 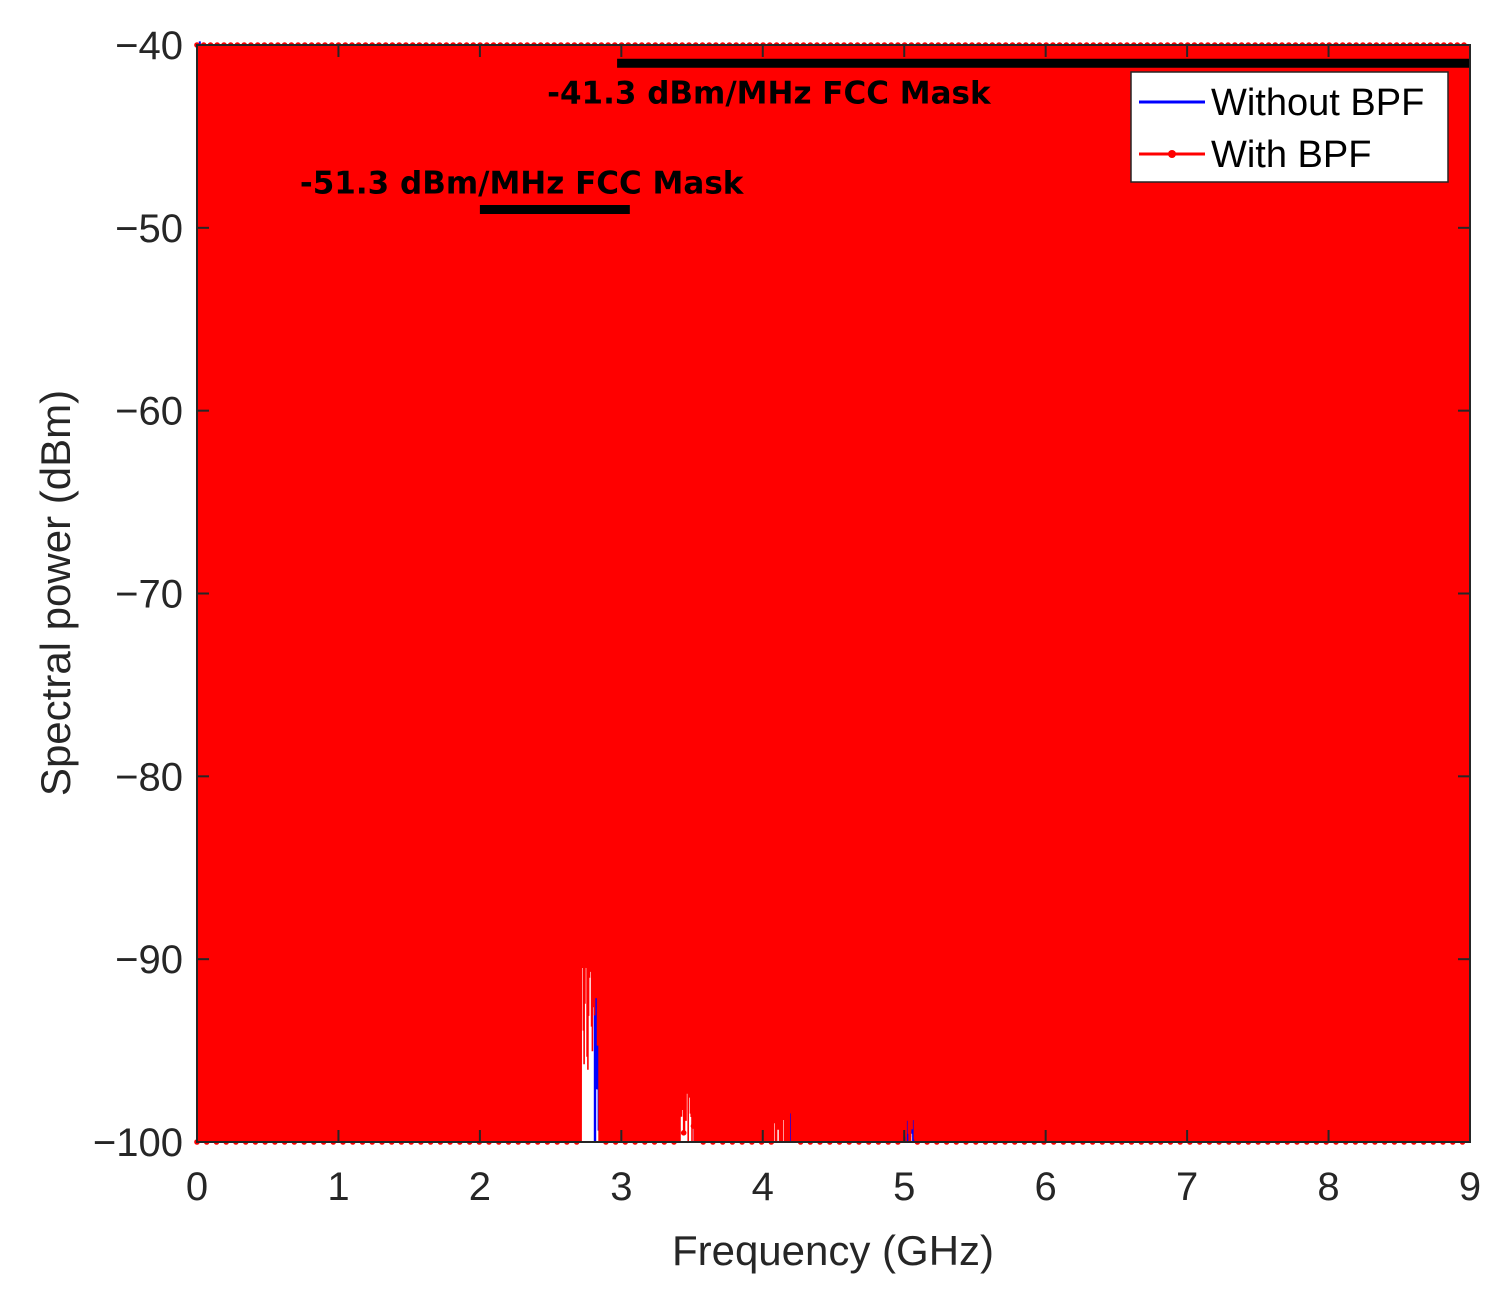 I want to click on y-tick-label: −100, so click(x=138, y=1143).